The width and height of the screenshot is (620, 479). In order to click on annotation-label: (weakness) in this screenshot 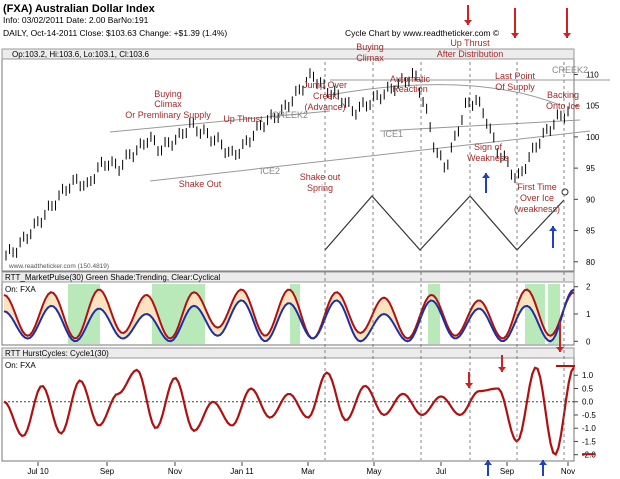, I will do `click(537, 209)`.